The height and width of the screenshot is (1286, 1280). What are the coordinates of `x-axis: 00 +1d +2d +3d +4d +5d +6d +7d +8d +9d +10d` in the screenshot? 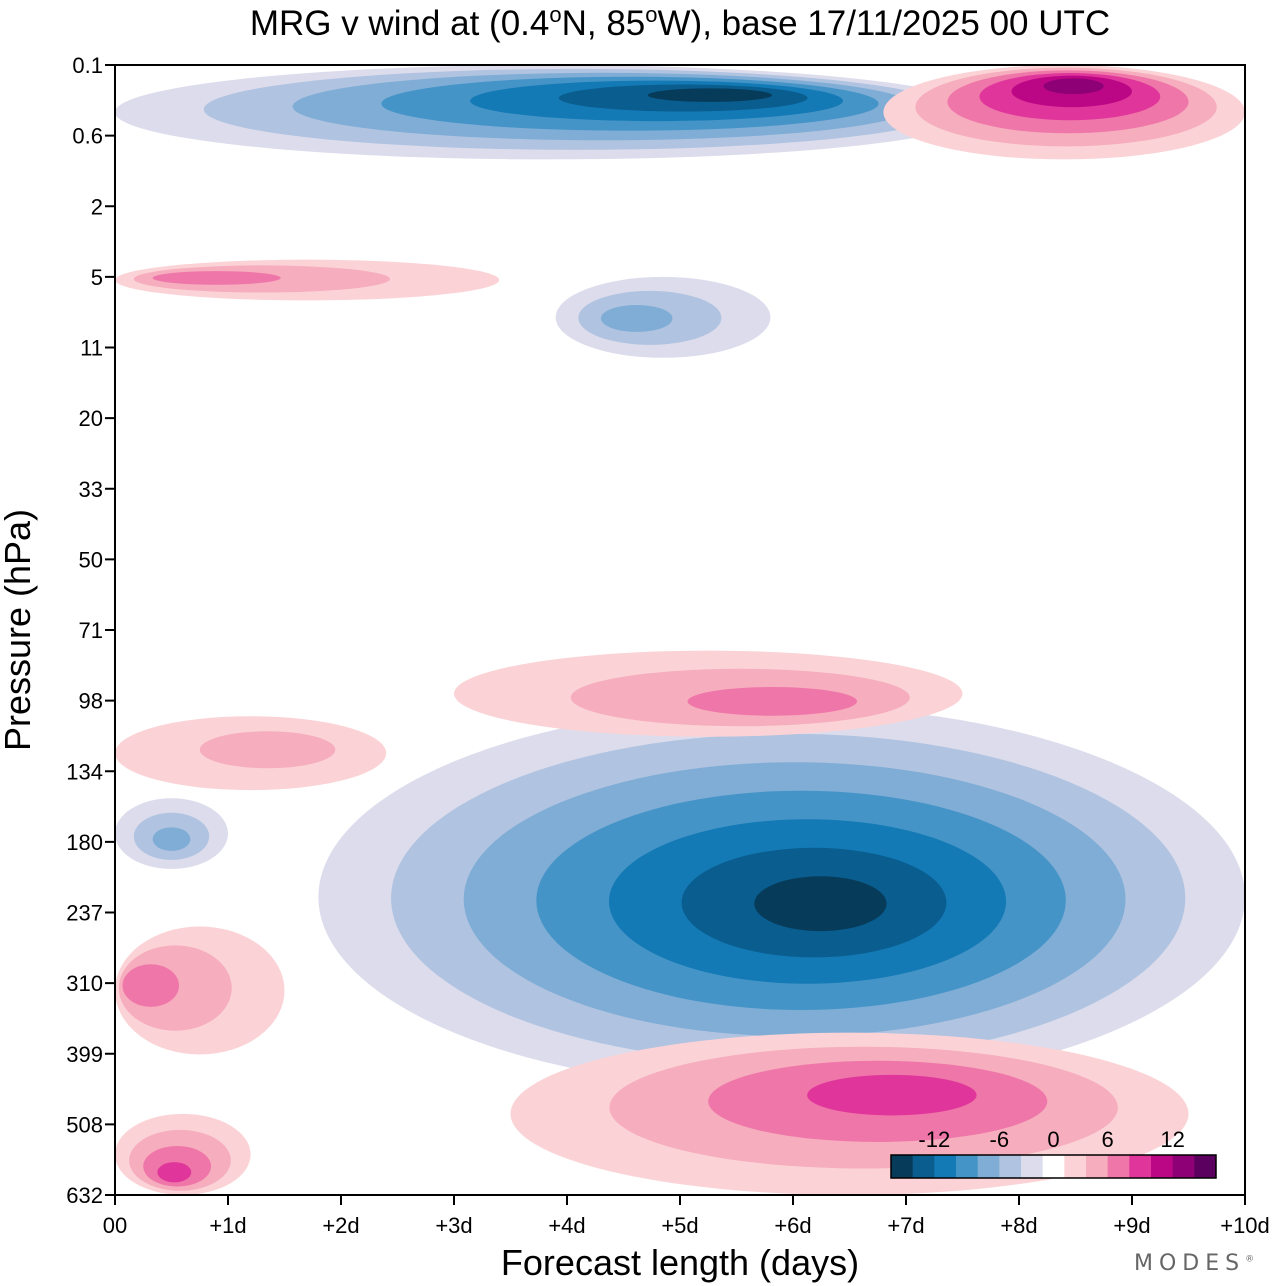 It's located at (686, 1216).